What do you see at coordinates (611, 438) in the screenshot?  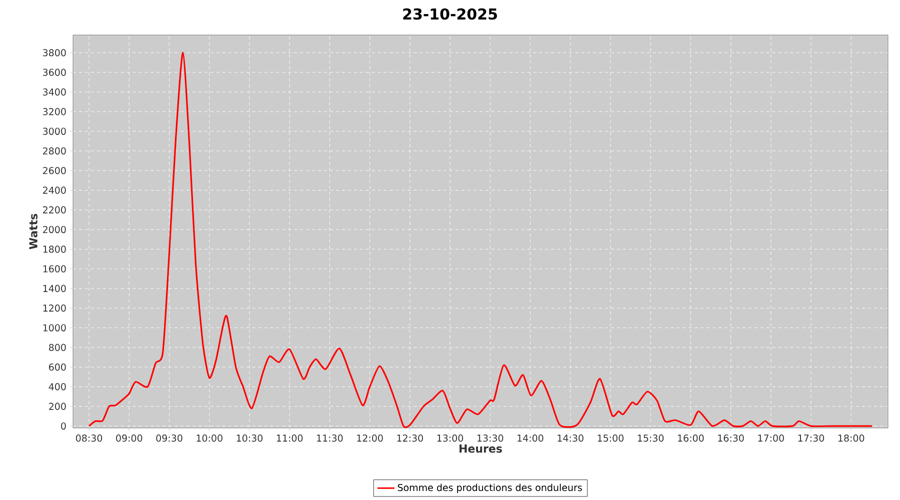 I see `x-tick-label: 15:00` at bounding box center [611, 438].